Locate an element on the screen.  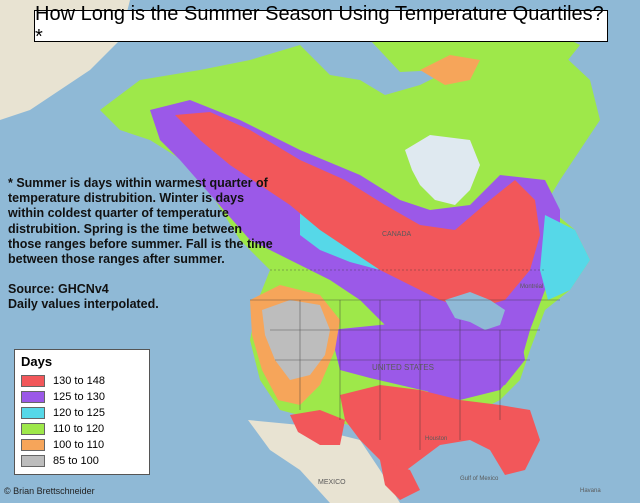
arctic-islands-orange is located at coordinates (450, 70).